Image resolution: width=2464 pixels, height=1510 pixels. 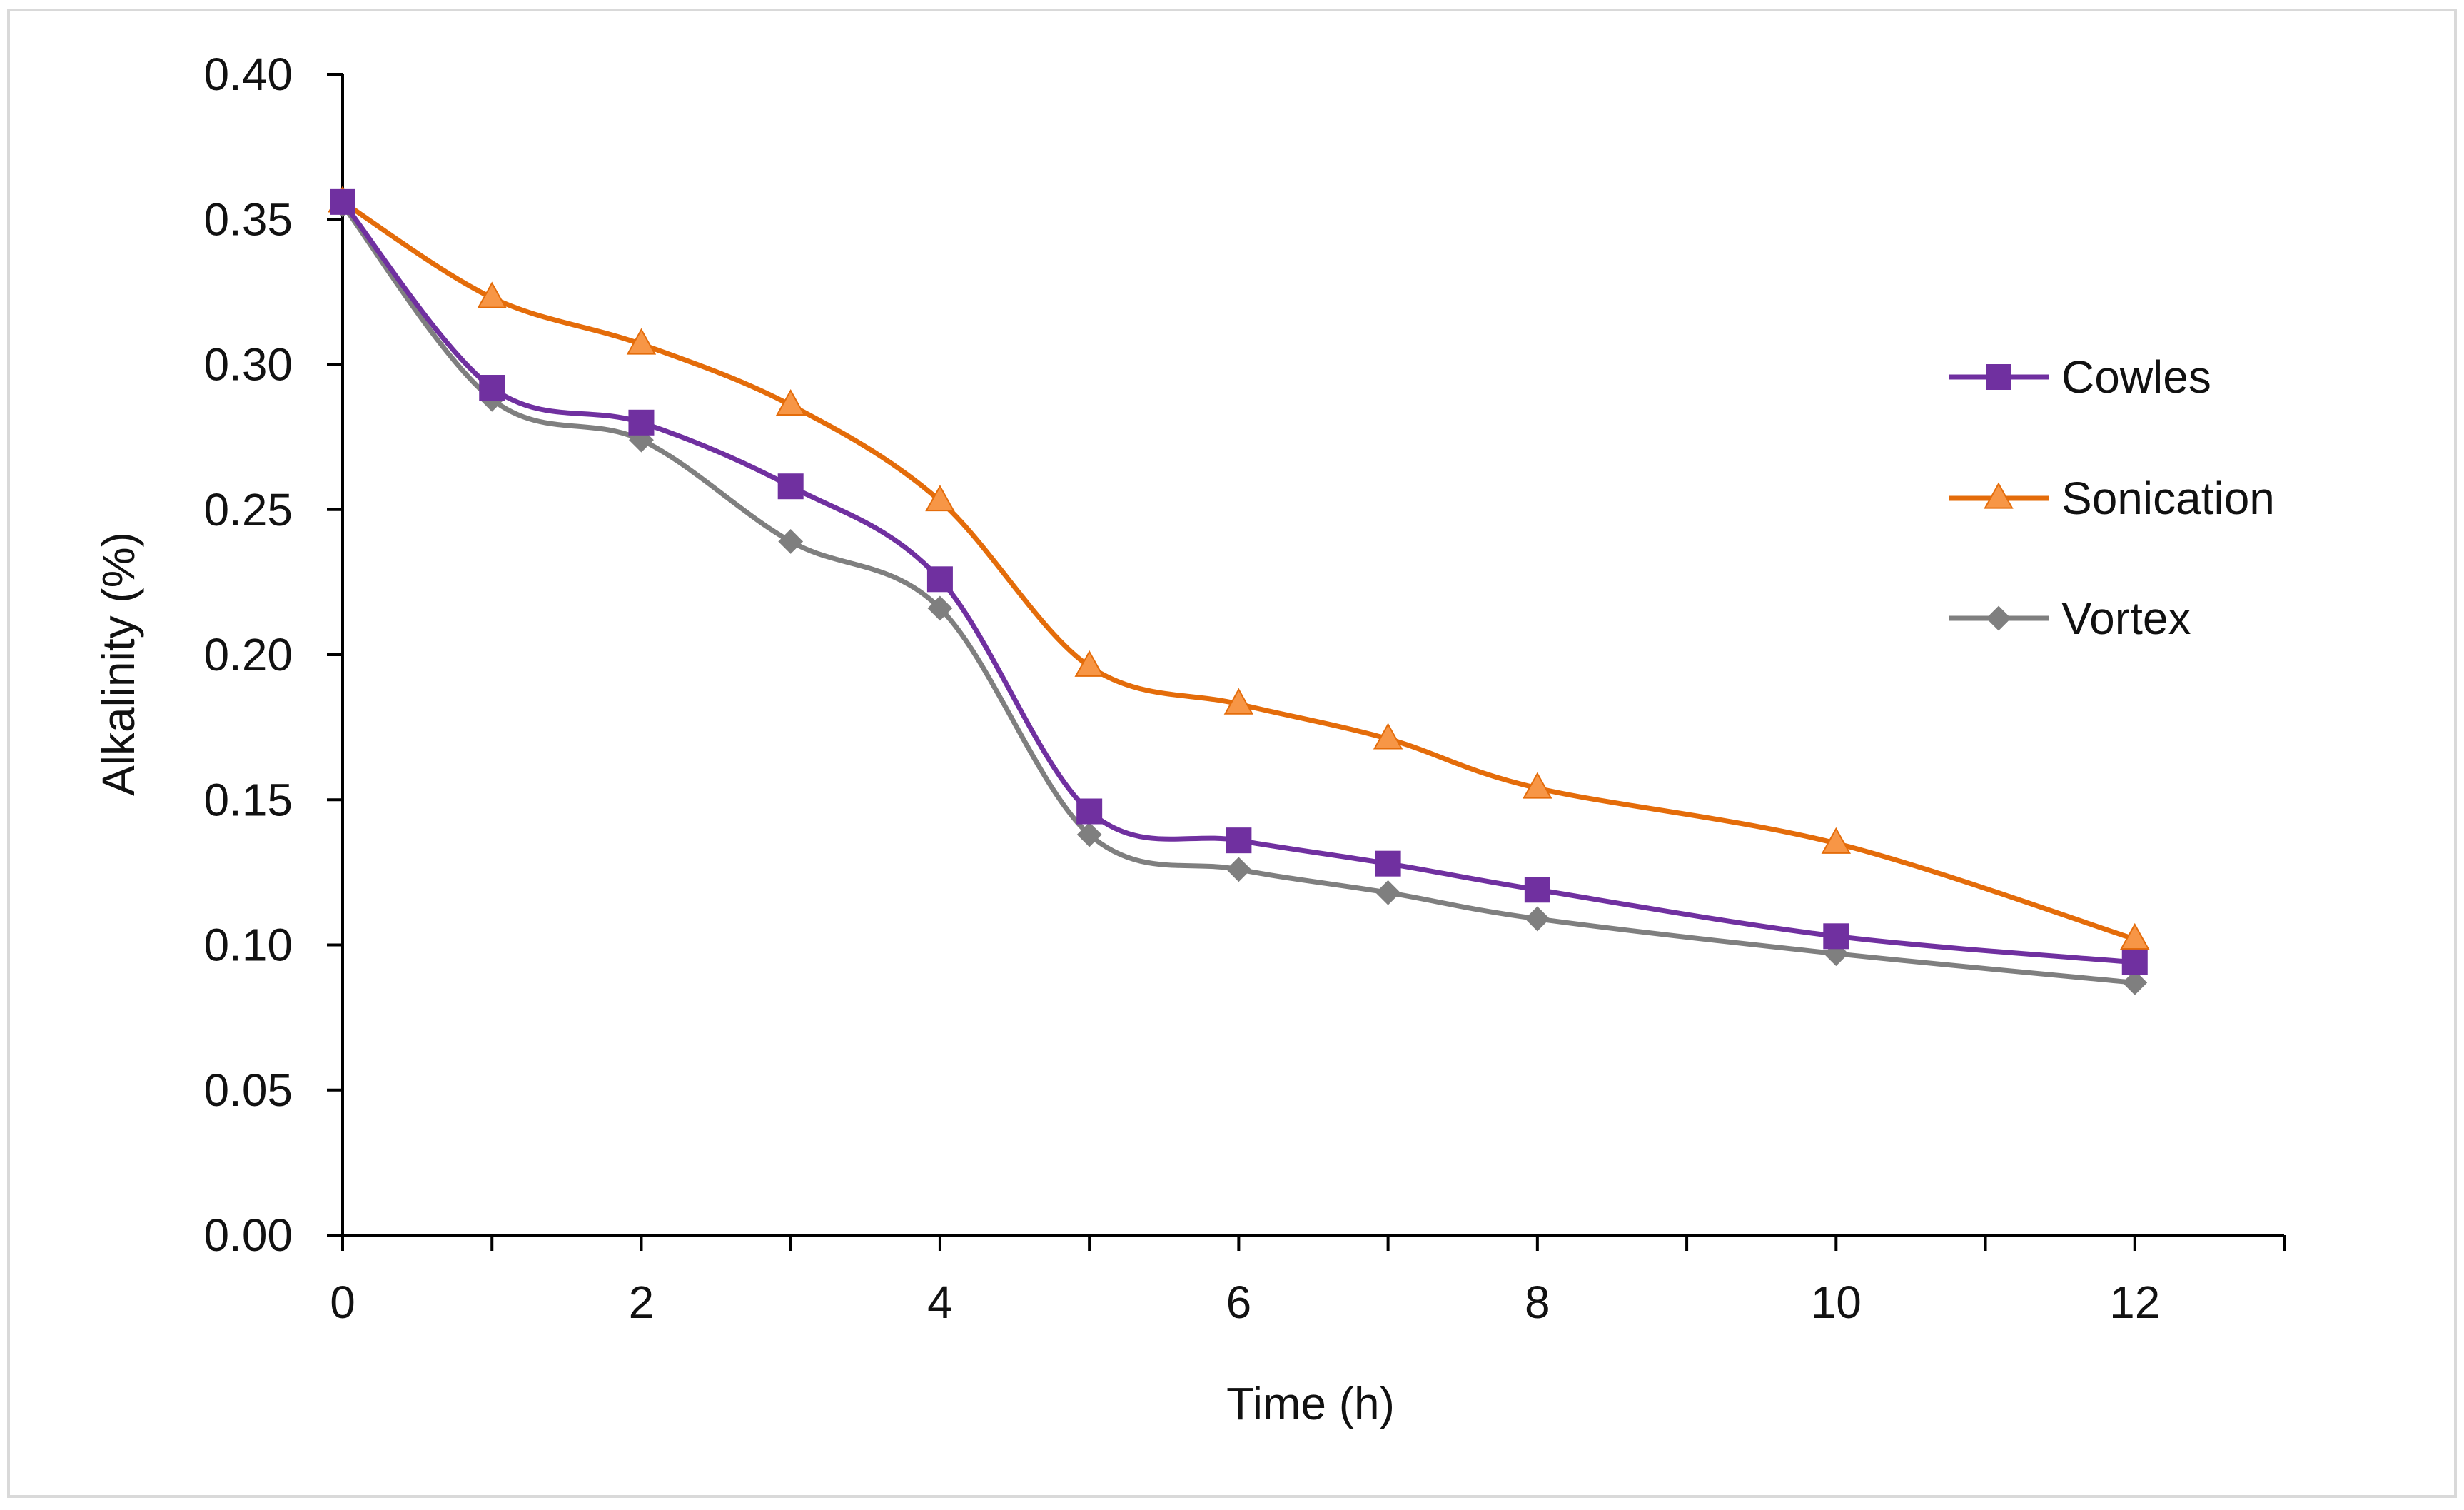 I want to click on legend-item-vortex: Vortex, so click(x=2070, y=618).